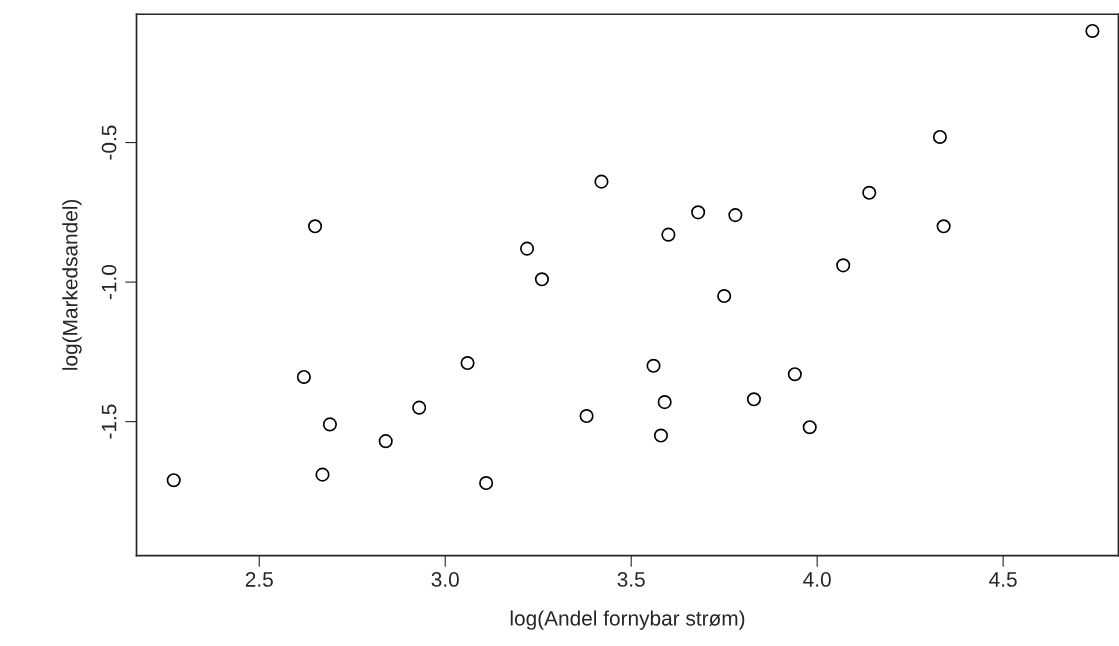 The height and width of the screenshot is (646, 1119). I want to click on y-axis-title: log(Markedsandel), so click(72, 284).